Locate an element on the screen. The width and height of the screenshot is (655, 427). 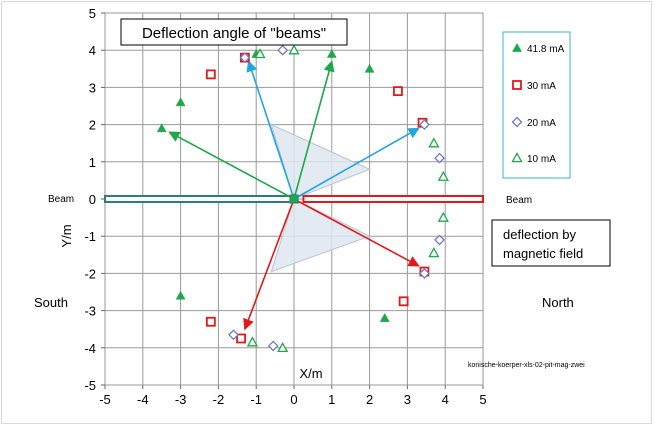
y-tick-label: 3 is located at coordinates (92, 87).